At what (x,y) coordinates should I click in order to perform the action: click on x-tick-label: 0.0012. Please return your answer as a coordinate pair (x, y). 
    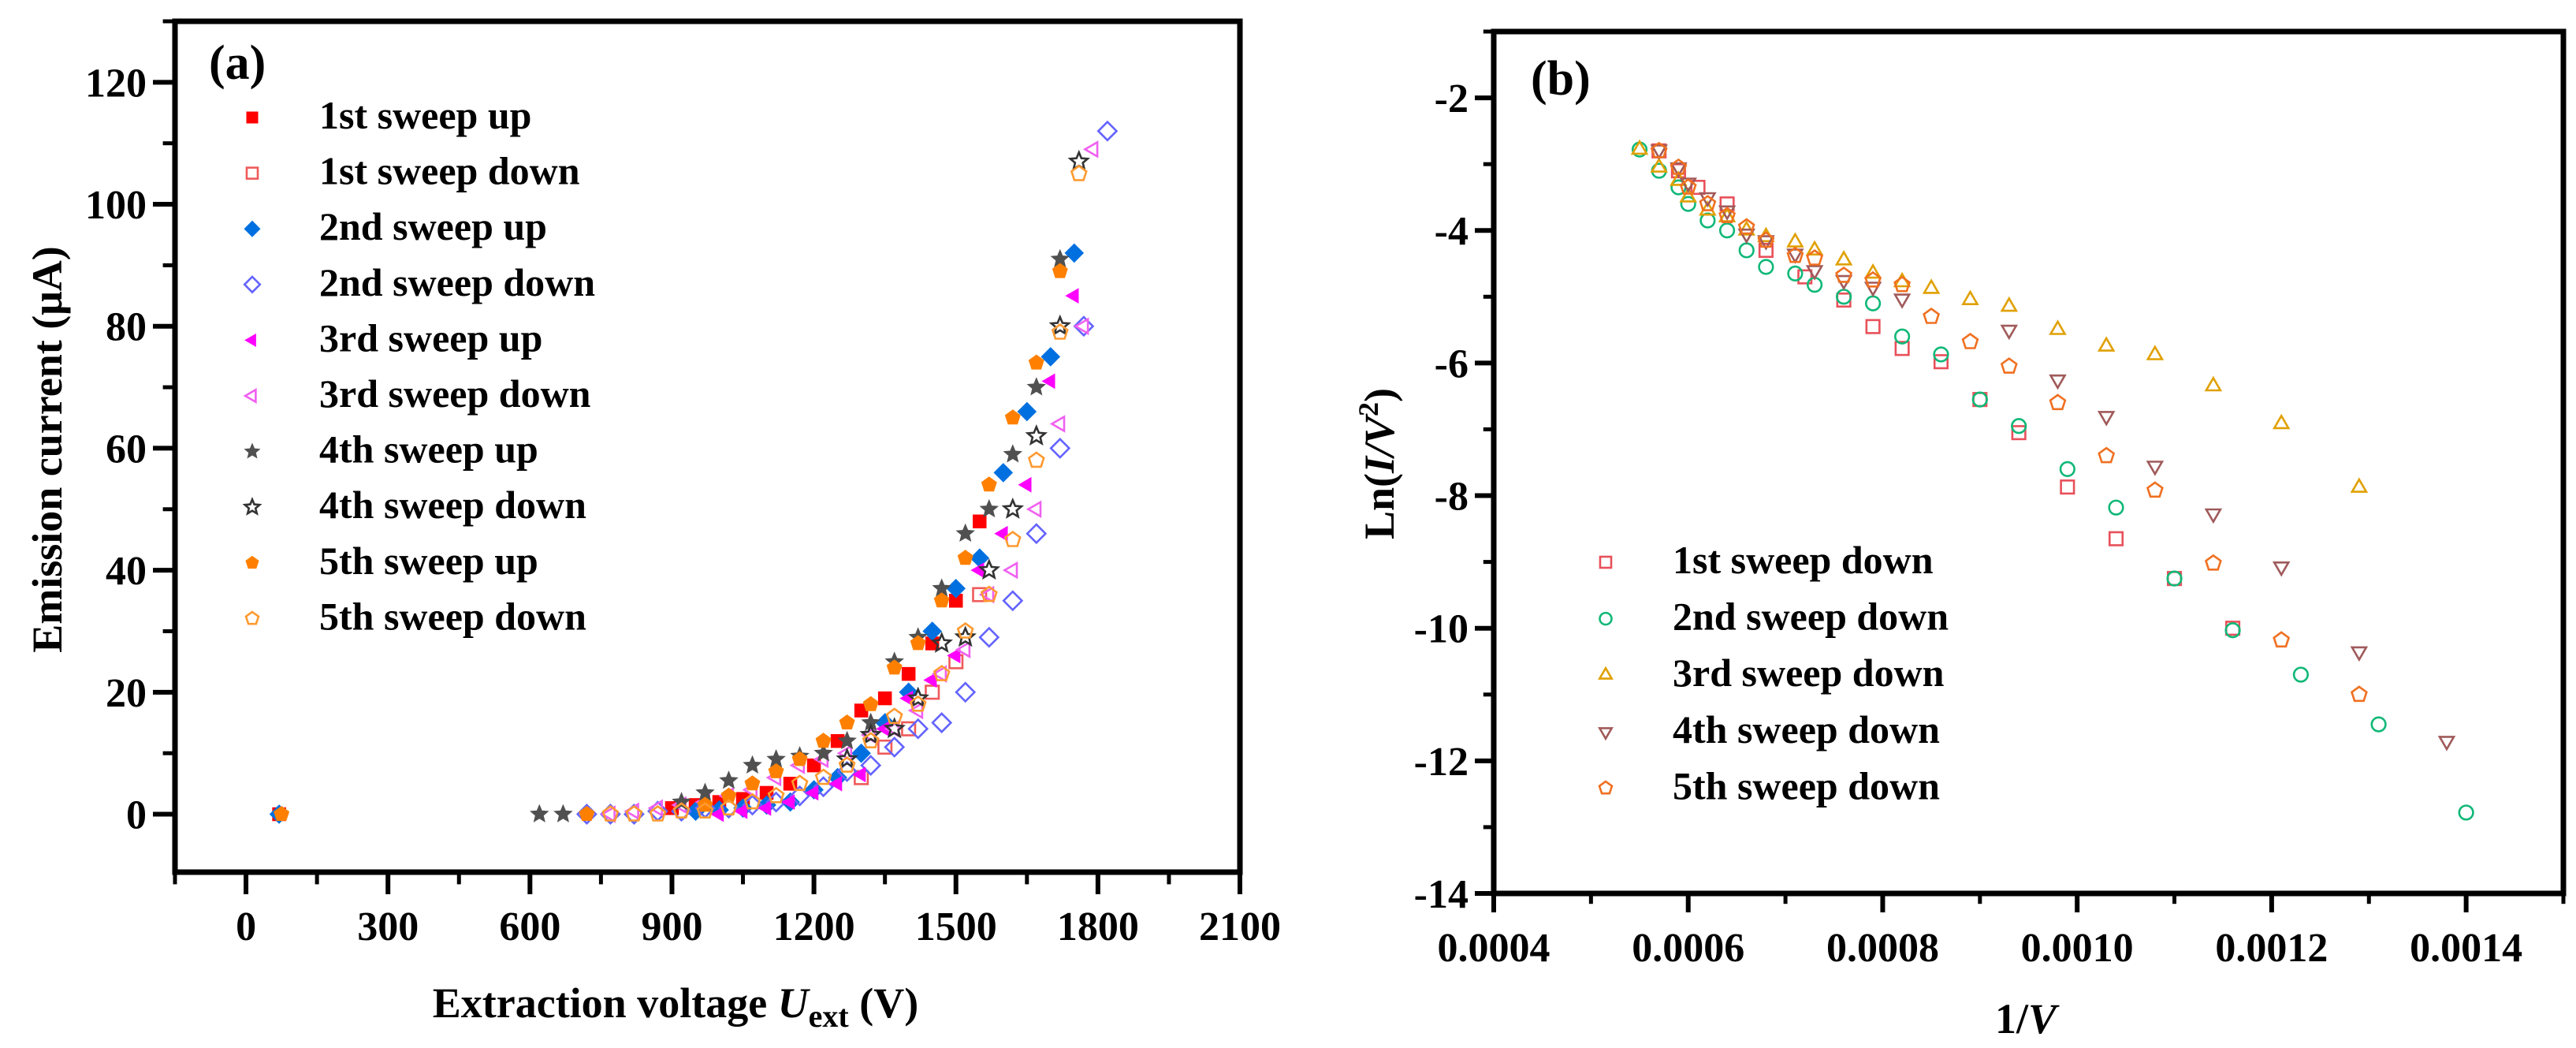
    Looking at the image, I should click on (2271, 949).